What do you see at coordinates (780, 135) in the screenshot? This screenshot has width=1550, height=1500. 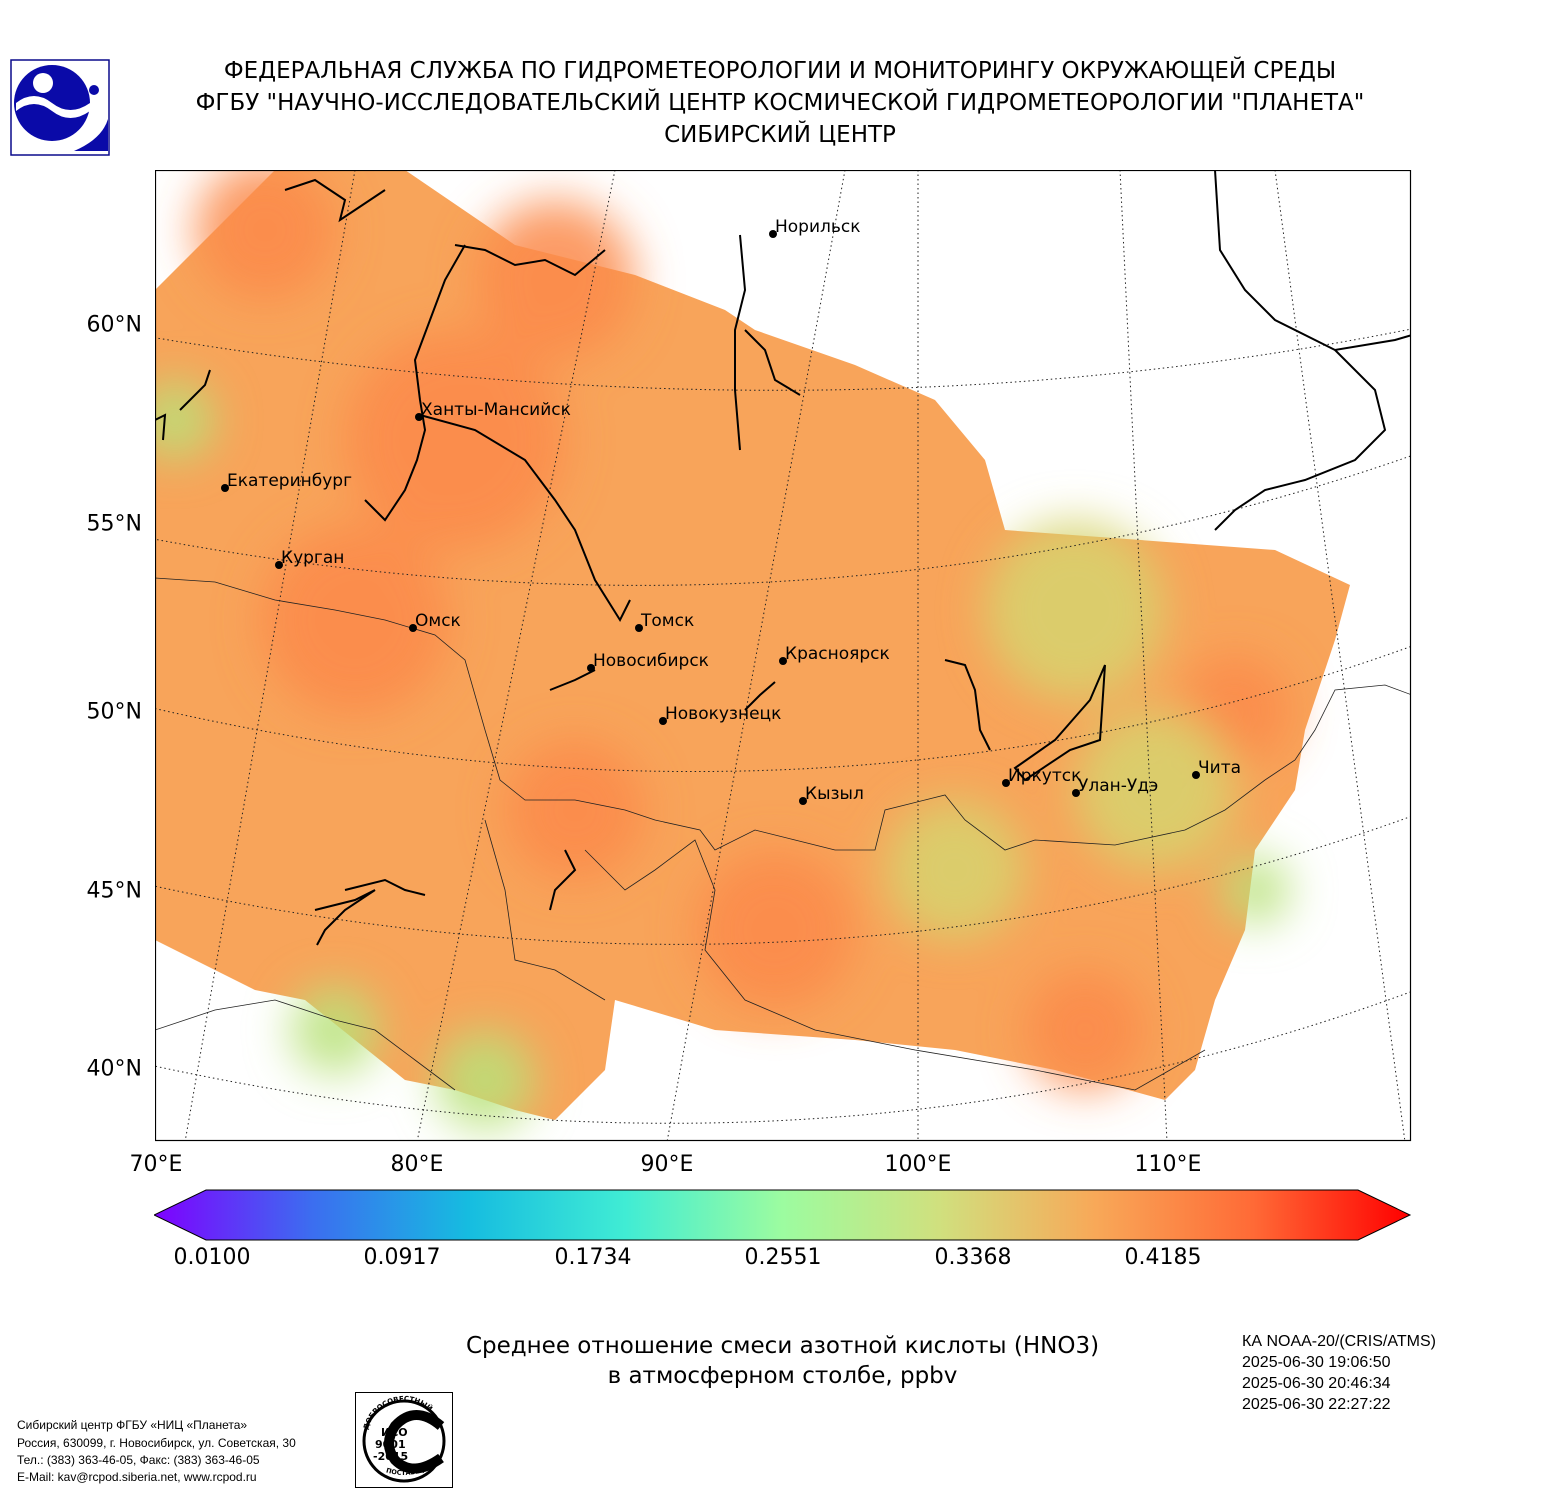 I see `header-line-3: СИБИРСКИЙ ЦЕНТР` at bounding box center [780, 135].